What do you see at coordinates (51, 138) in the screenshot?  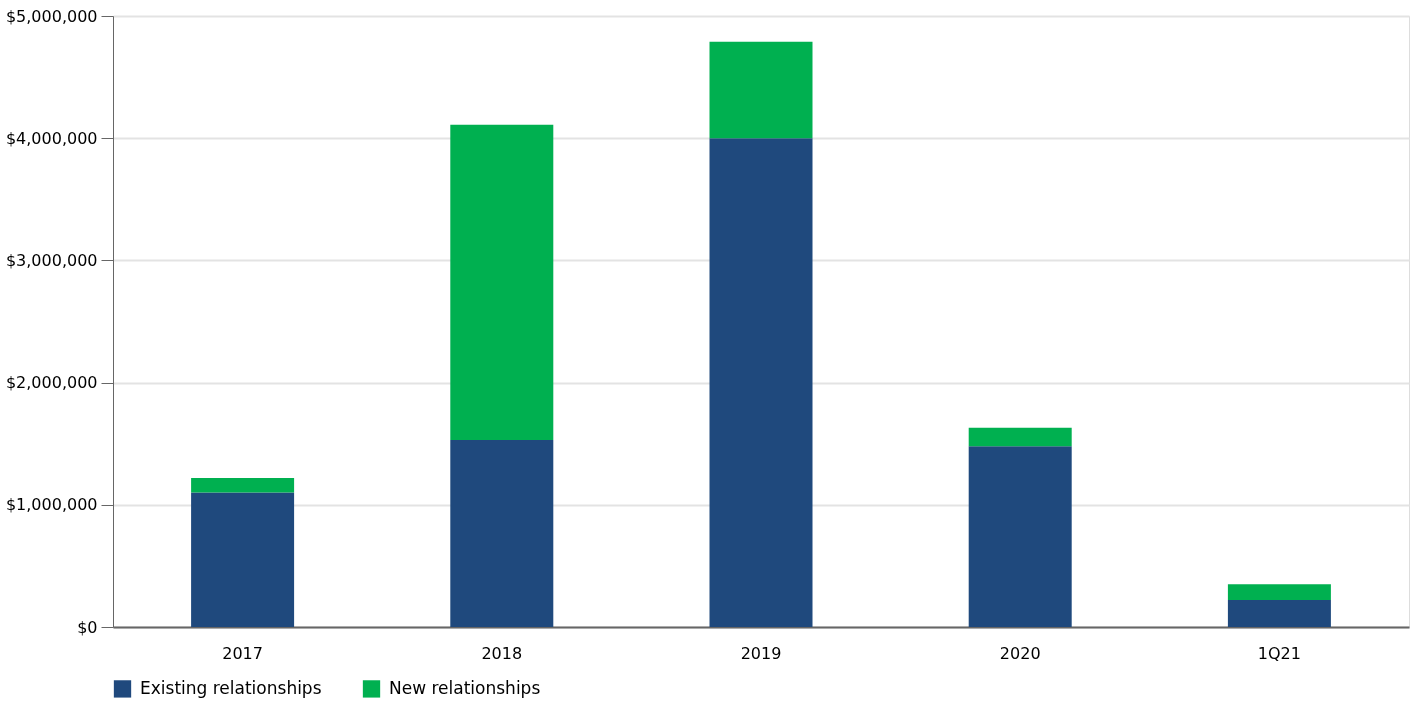 I see `y-tick-label: $4,000,000` at bounding box center [51, 138].